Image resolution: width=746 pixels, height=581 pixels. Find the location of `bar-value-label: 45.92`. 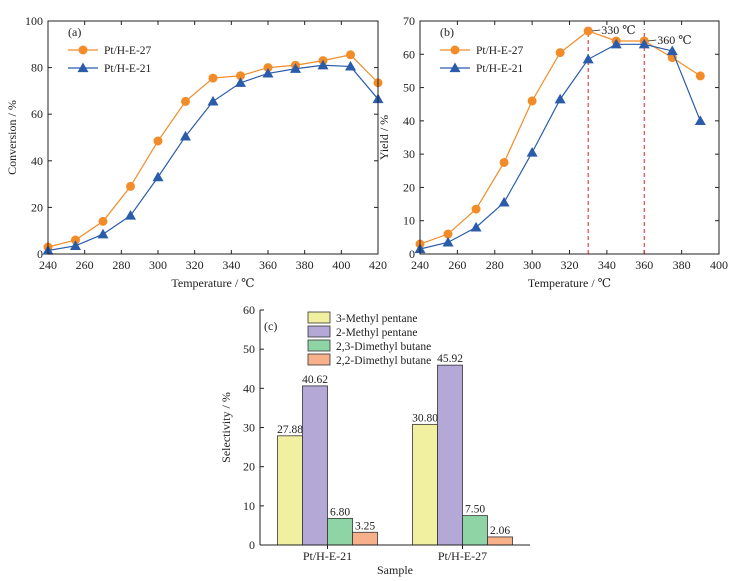

bar-value-label: 45.92 is located at coordinates (450, 359).